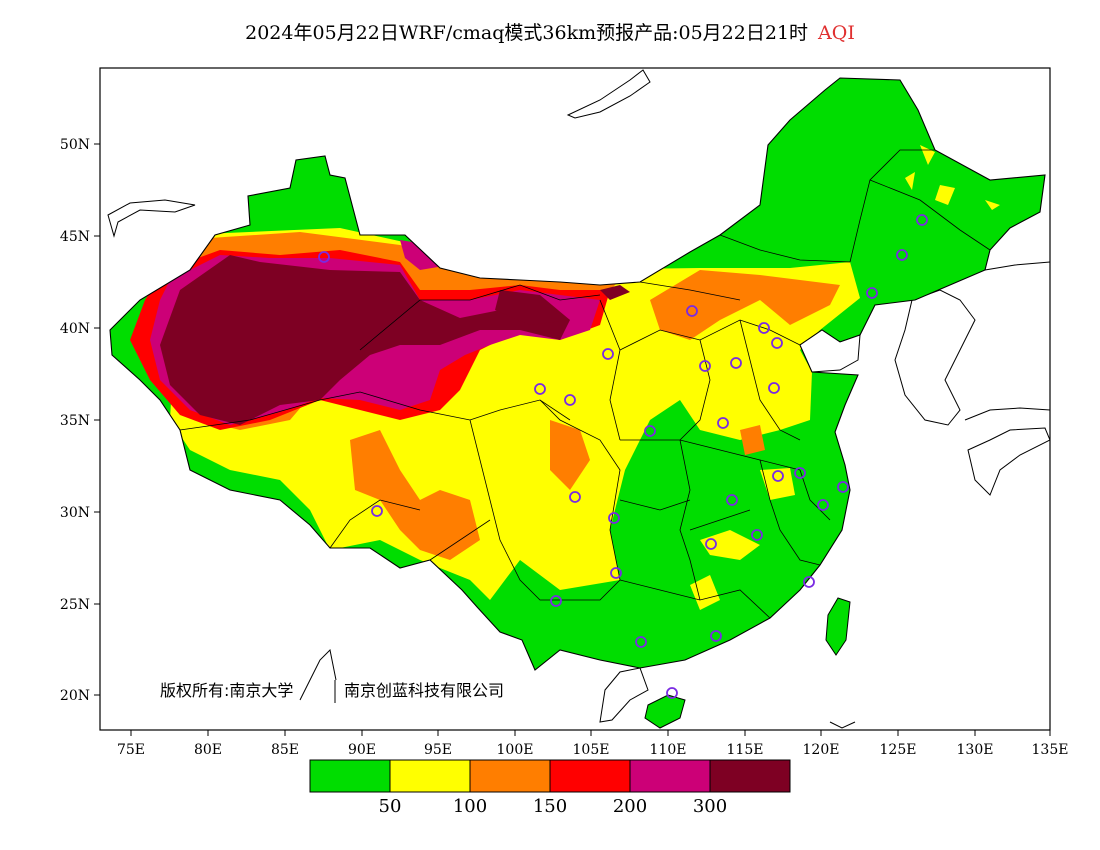 The width and height of the screenshot is (1100, 850). What do you see at coordinates (668, 750) in the screenshot?
I see `lon-label: 110E` at bounding box center [668, 750].